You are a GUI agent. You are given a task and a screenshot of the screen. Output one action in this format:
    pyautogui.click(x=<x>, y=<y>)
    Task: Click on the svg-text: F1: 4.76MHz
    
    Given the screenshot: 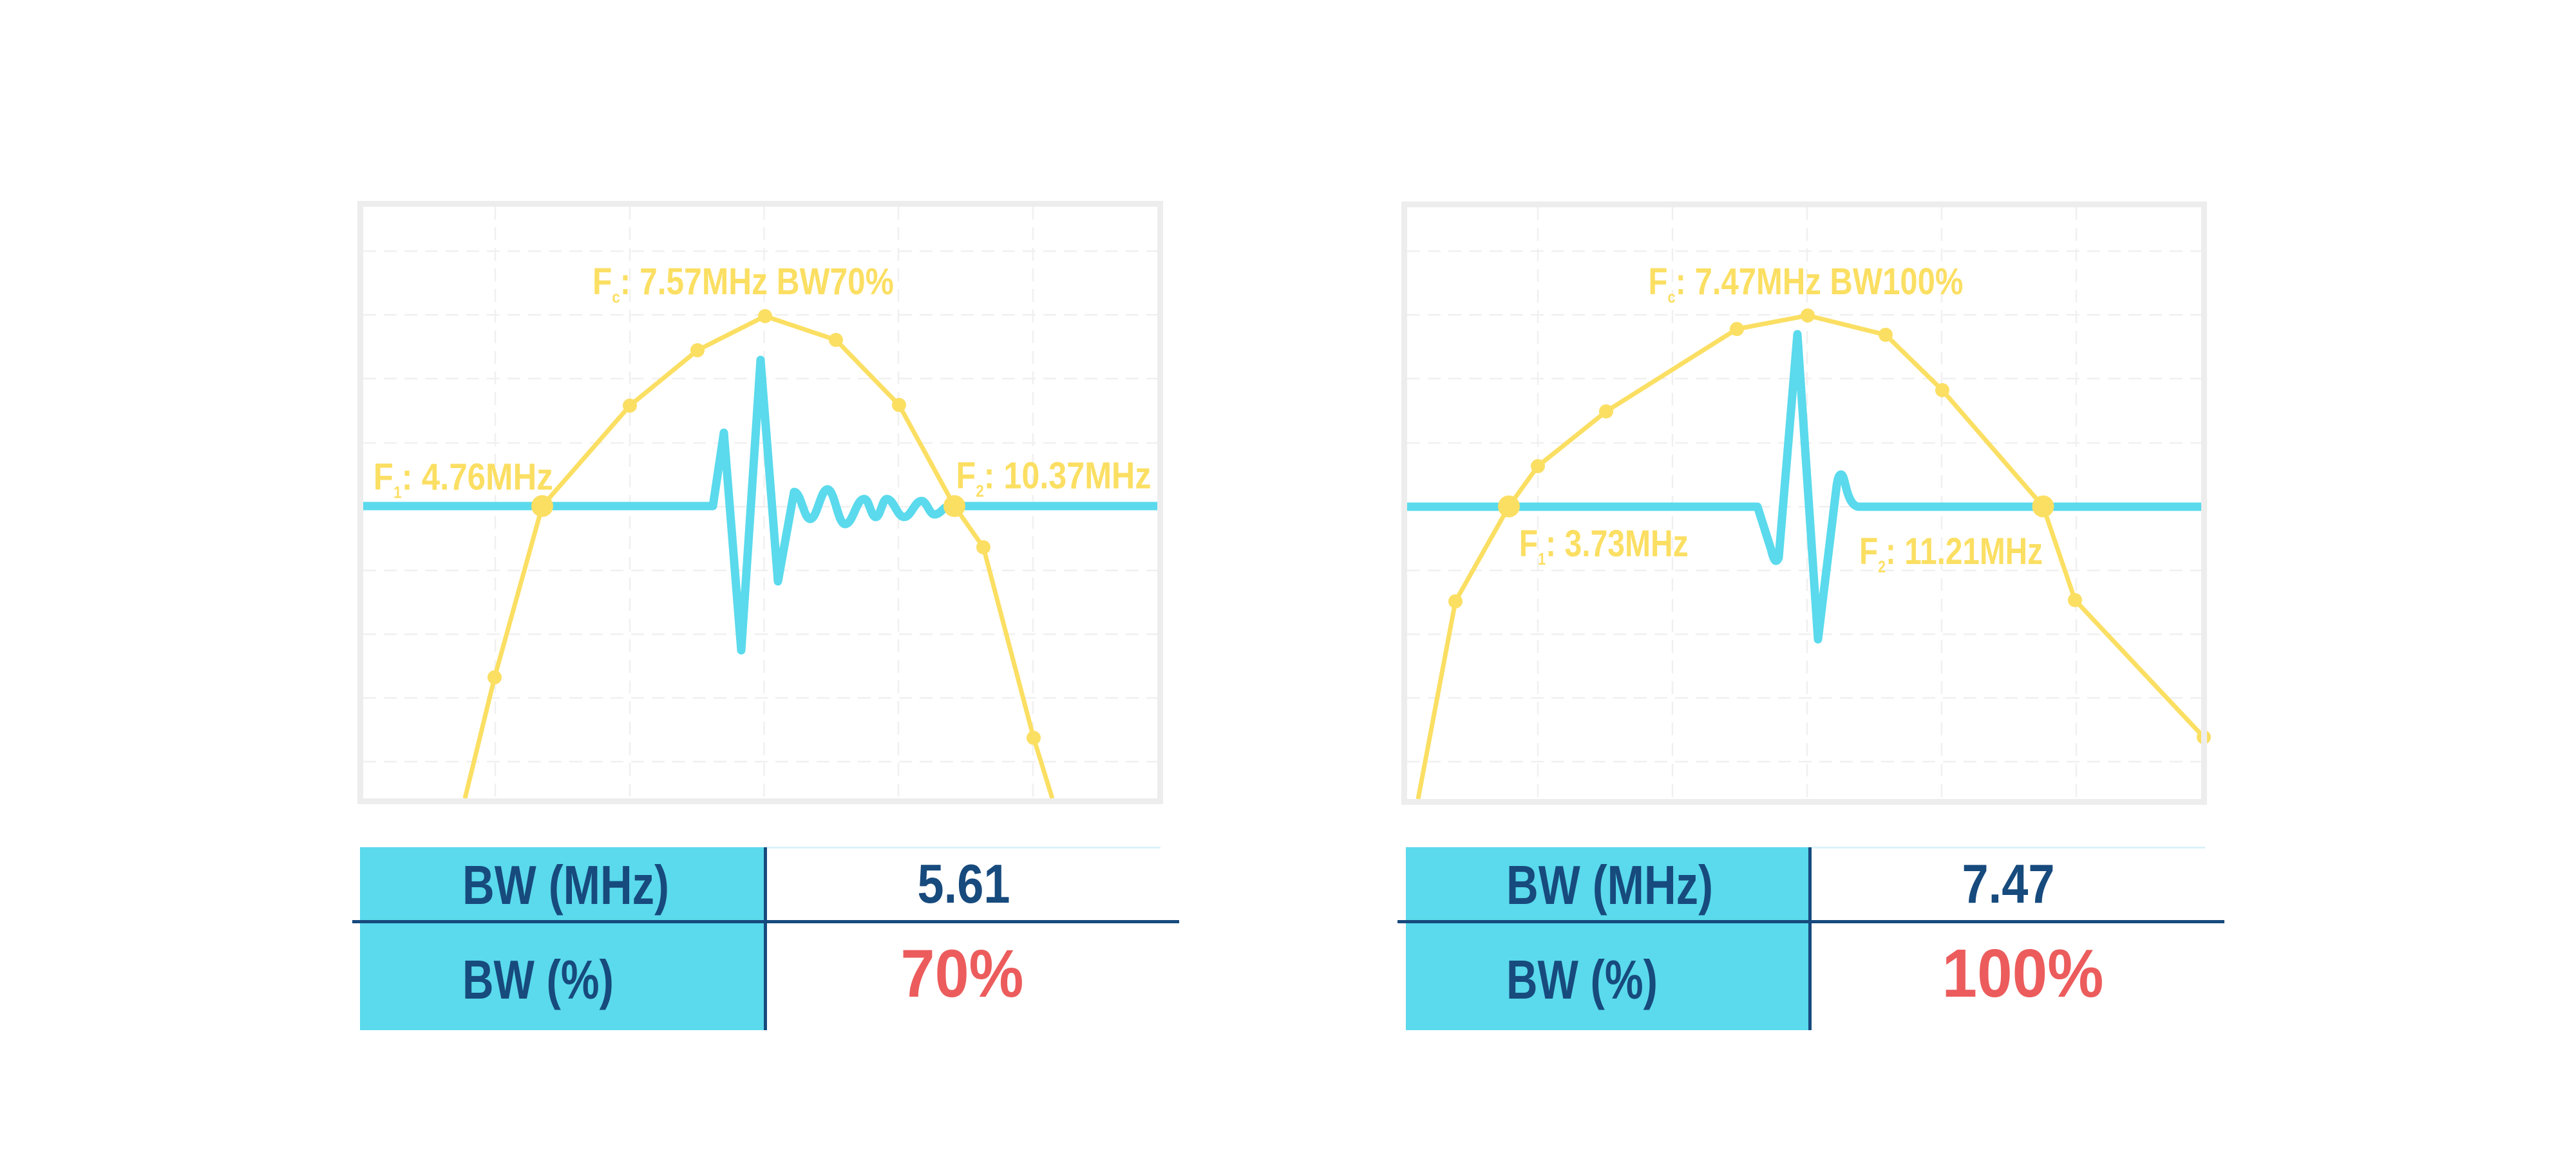 What is the action you would take?
    pyautogui.click(x=463, y=479)
    